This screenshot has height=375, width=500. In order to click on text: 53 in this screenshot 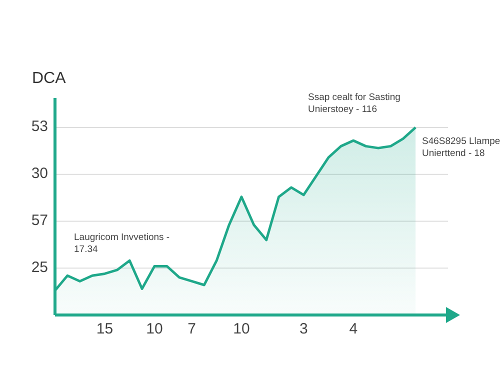, I will do `click(39, 127)`.